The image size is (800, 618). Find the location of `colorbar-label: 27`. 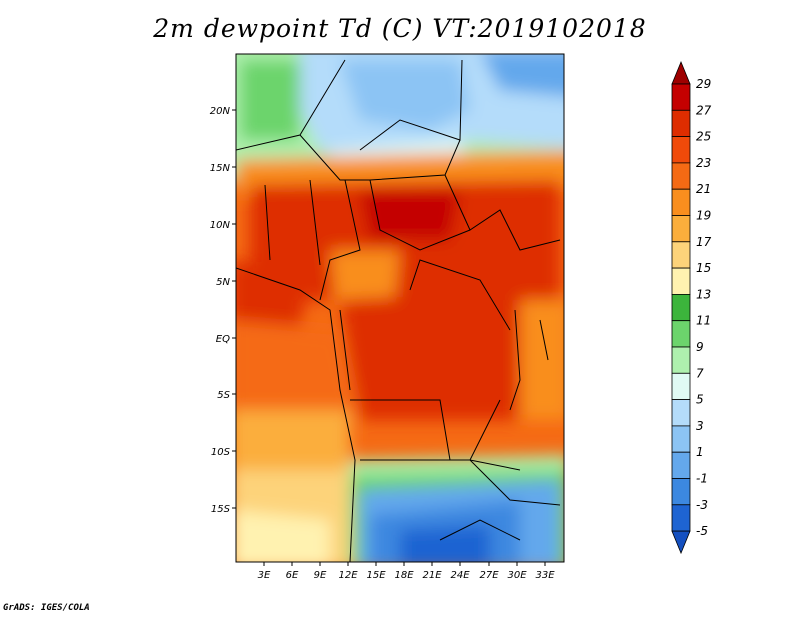

colorbar-label: 27 is located at coordinates (704, 110).